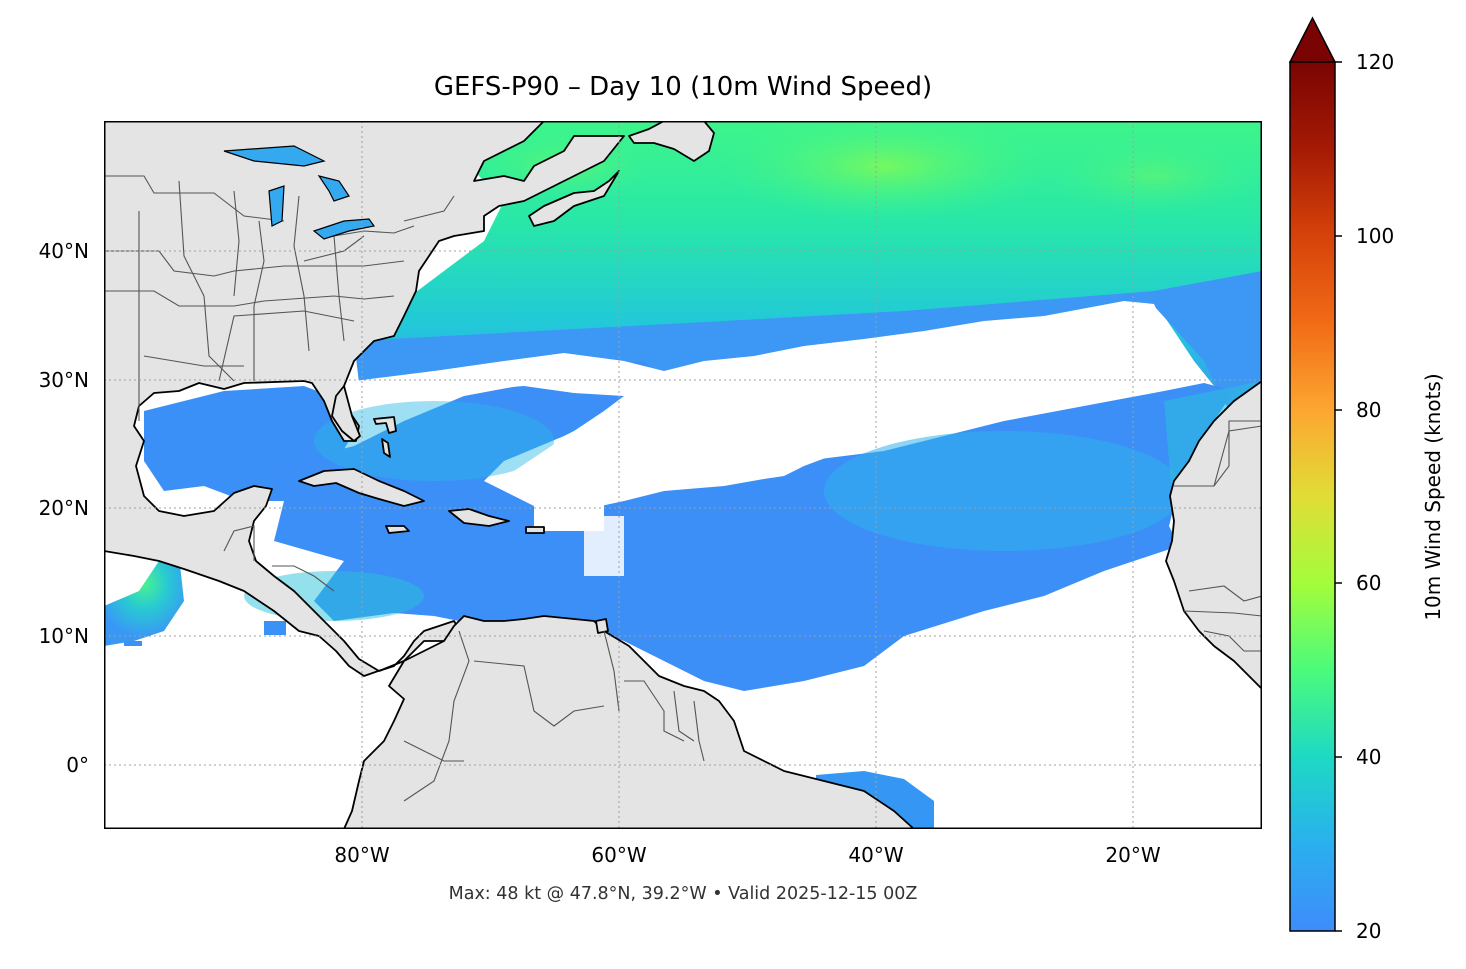 This screenshot has height=969, width=1466. I want to click on lon-label-80w: 80°W, so click(362, 855).